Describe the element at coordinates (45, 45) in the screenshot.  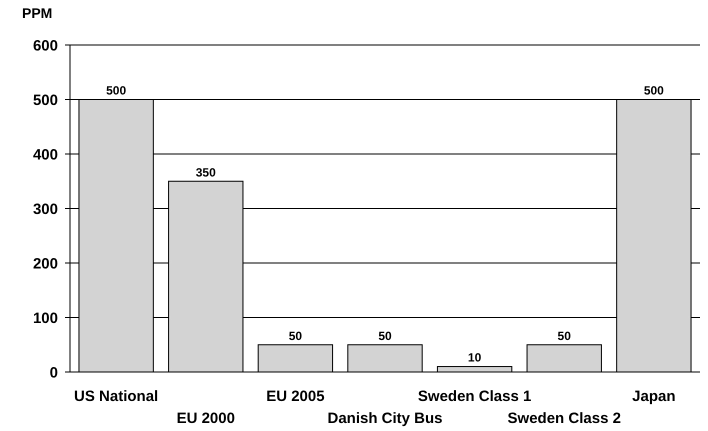
I see `y-tick-label: 600` at that location.